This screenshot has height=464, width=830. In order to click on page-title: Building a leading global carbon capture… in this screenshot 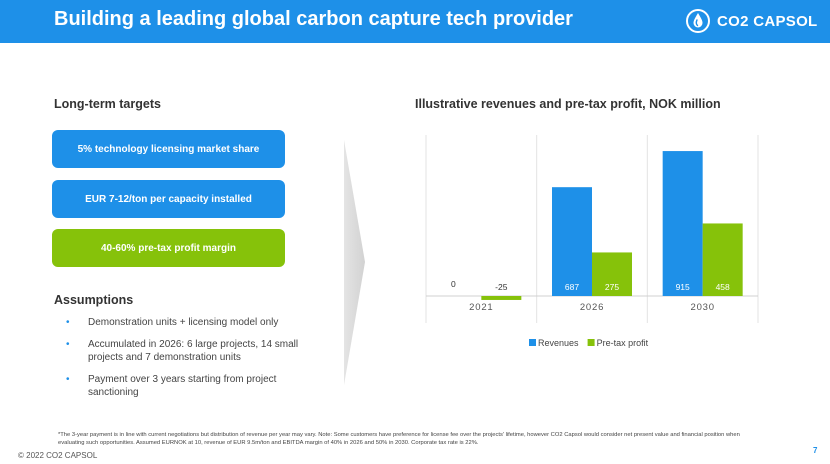, I will do `click(313, 19)`.